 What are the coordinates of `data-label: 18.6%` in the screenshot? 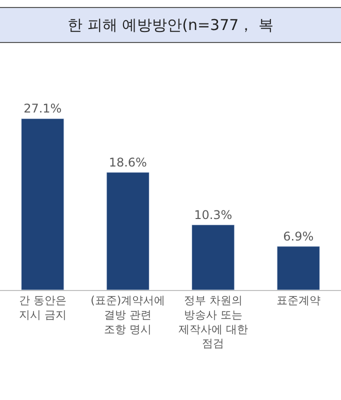 It's located at (127, 162).